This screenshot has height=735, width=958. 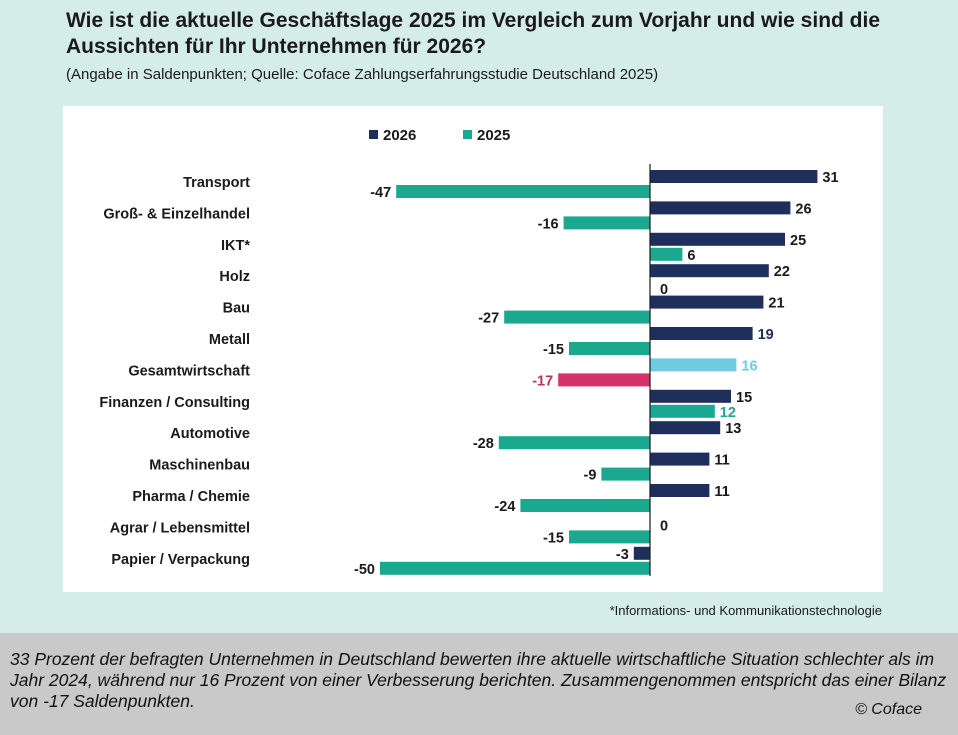 I want to click on bar-2025-maschinenbau, so click(x=625, y=474).